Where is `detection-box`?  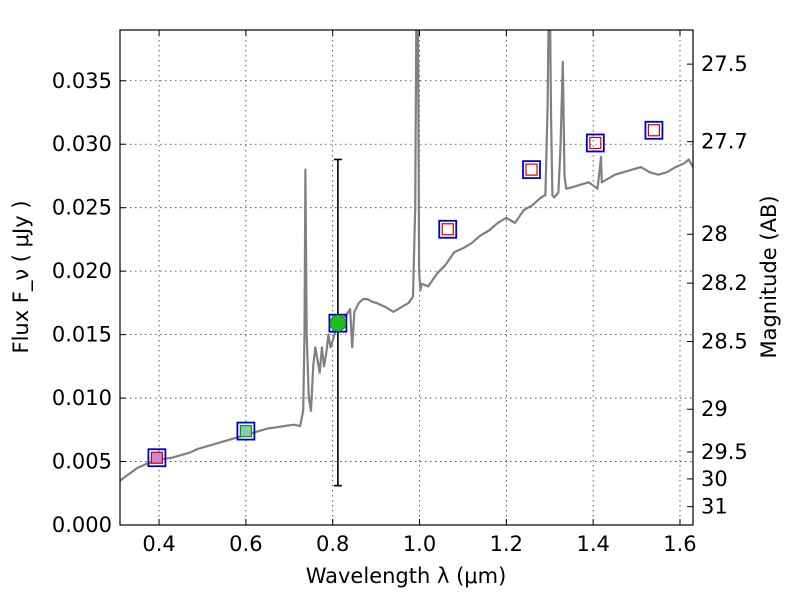
detection-box is located at coordinates (338, 323).